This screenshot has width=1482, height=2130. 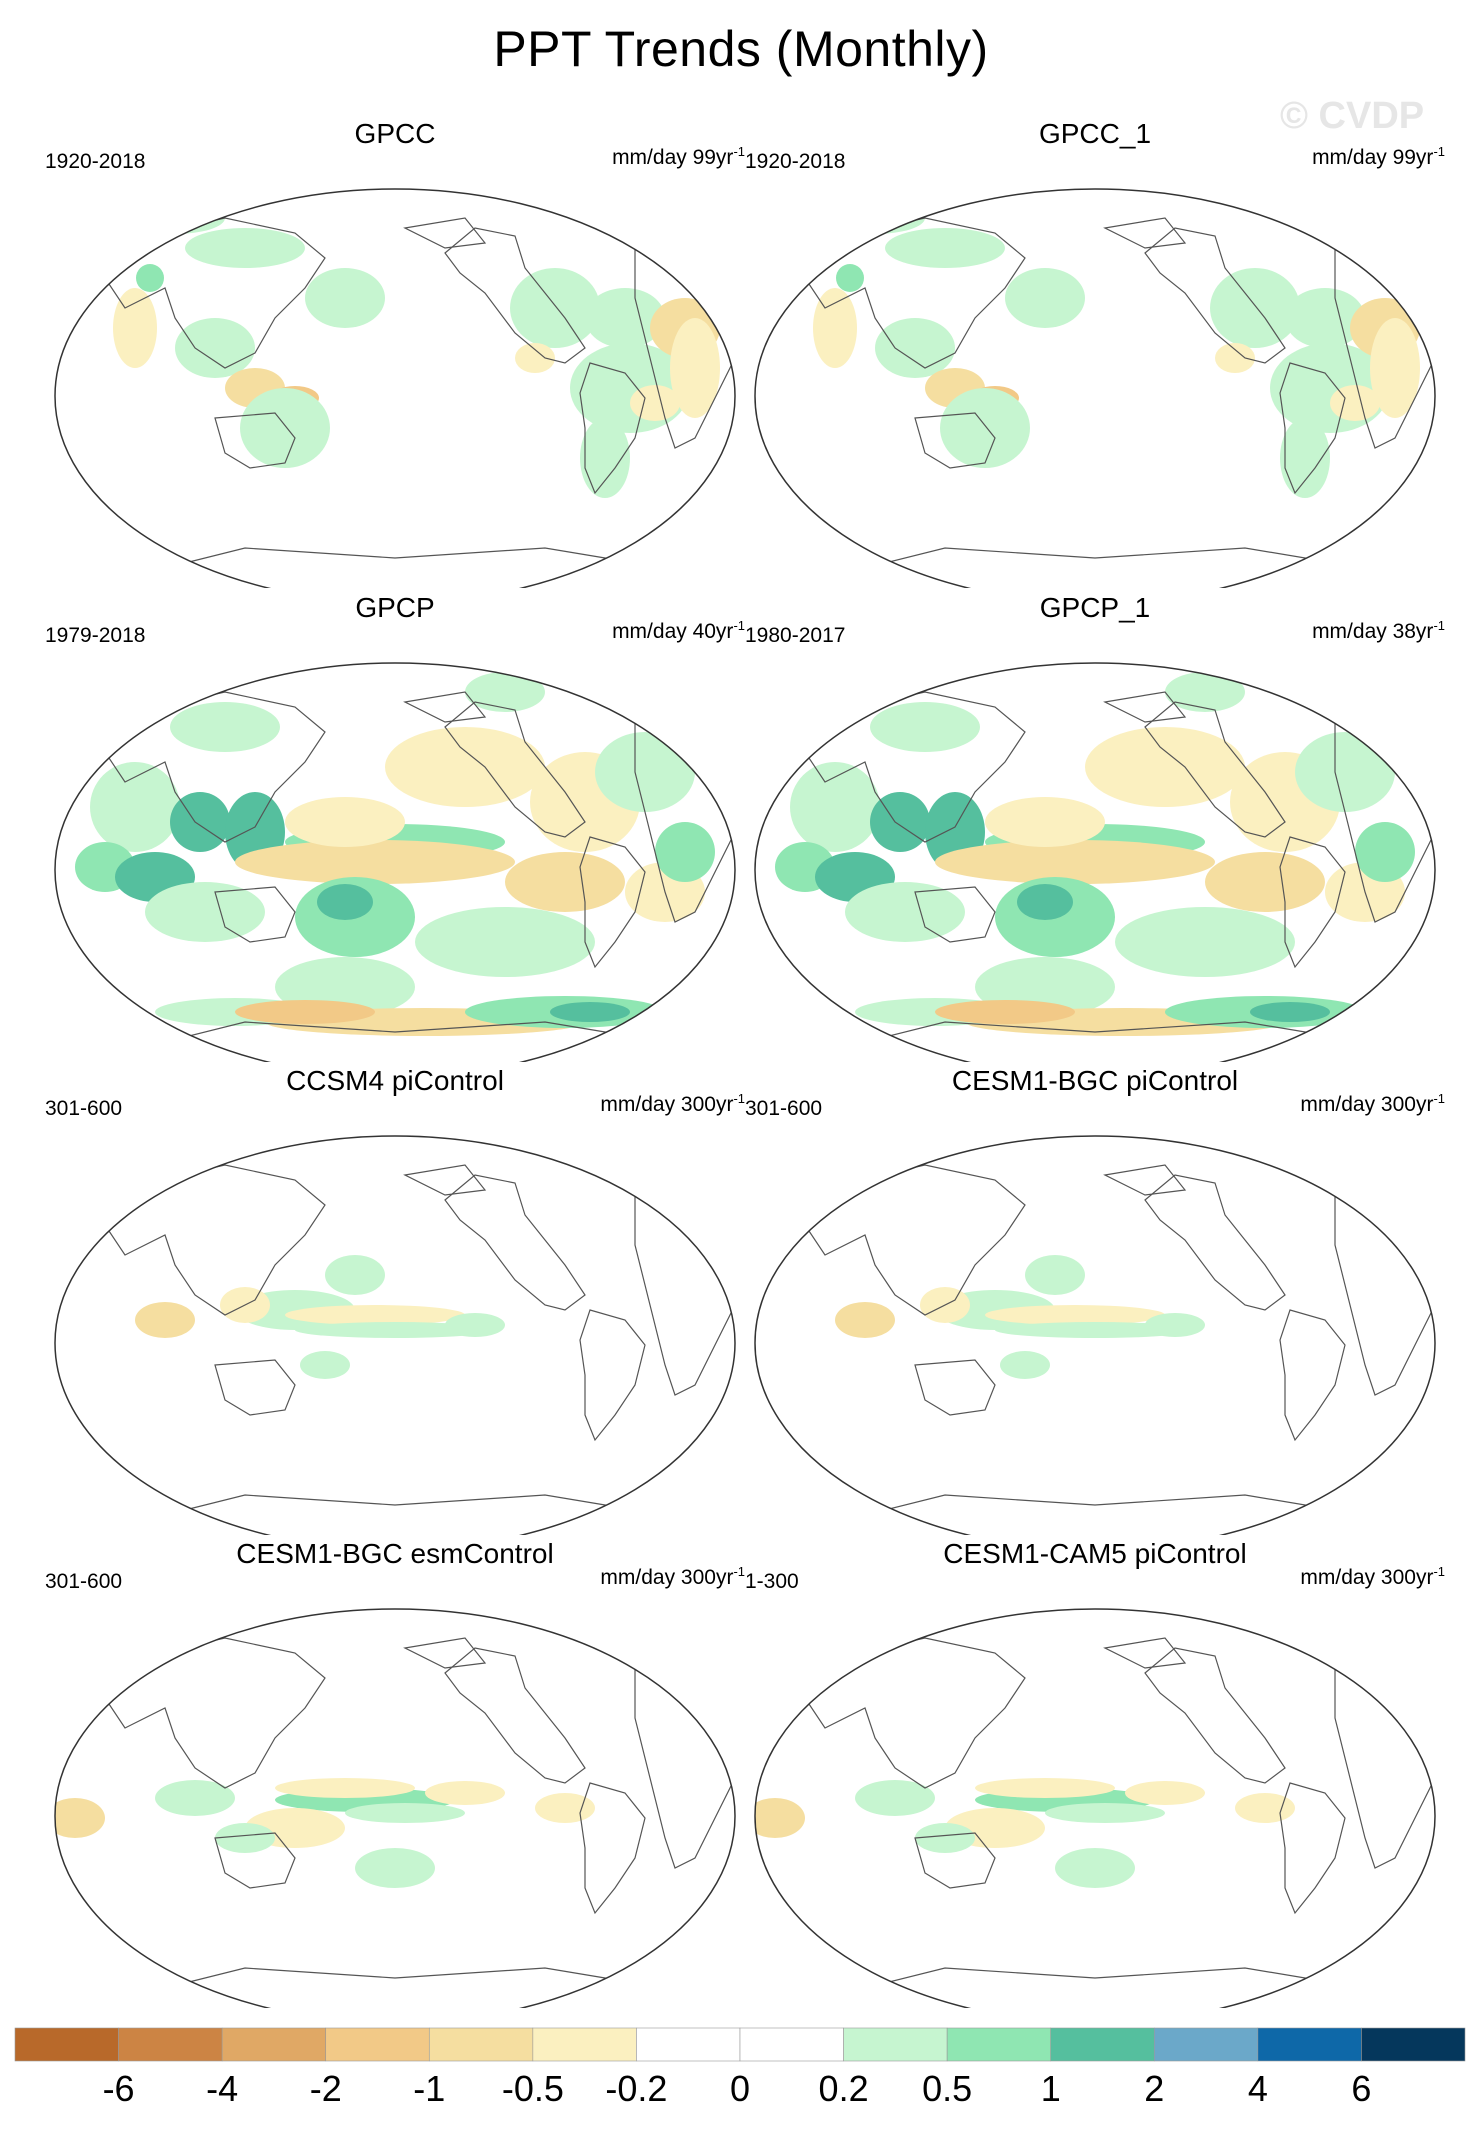 What do you see at coordinates (429, 2088) in the screenshot?
I see `colorbar-tick-label: -1` at bounding box center [429, 2088].